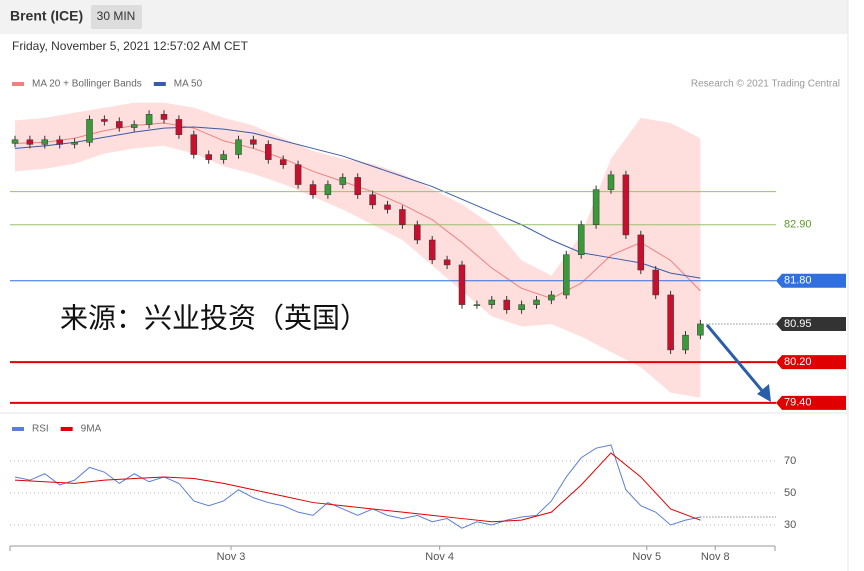  I want to click on credit: Research © 2021 Trading Central, so click(765, 84).